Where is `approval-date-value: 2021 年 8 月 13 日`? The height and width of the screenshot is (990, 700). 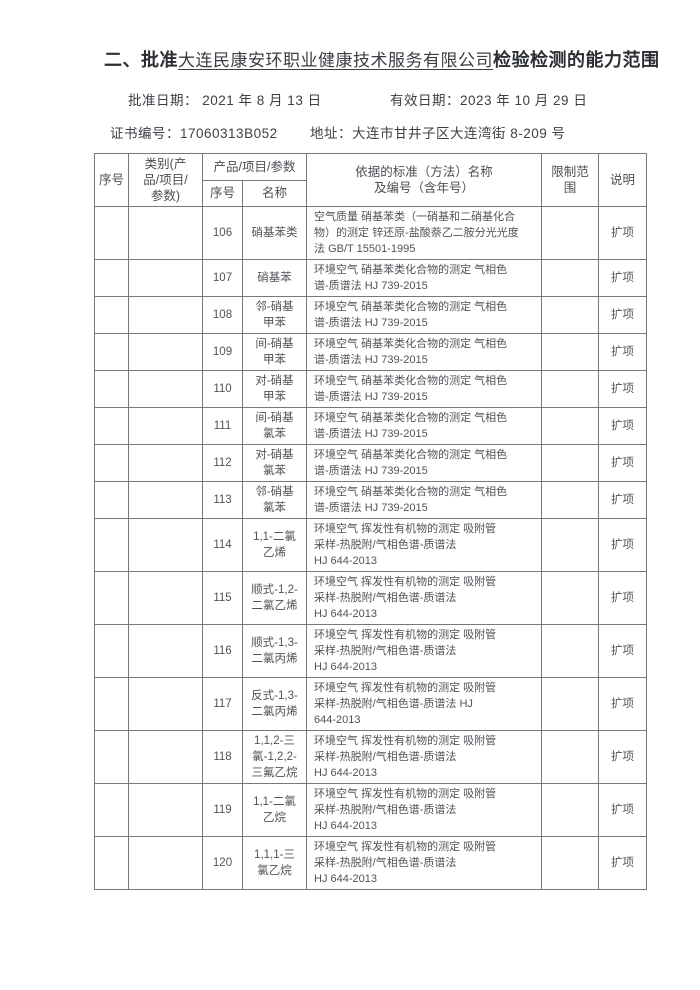
approval-date-value: 2021 年 8 月 13 日 is located at coordinates (262, 100).